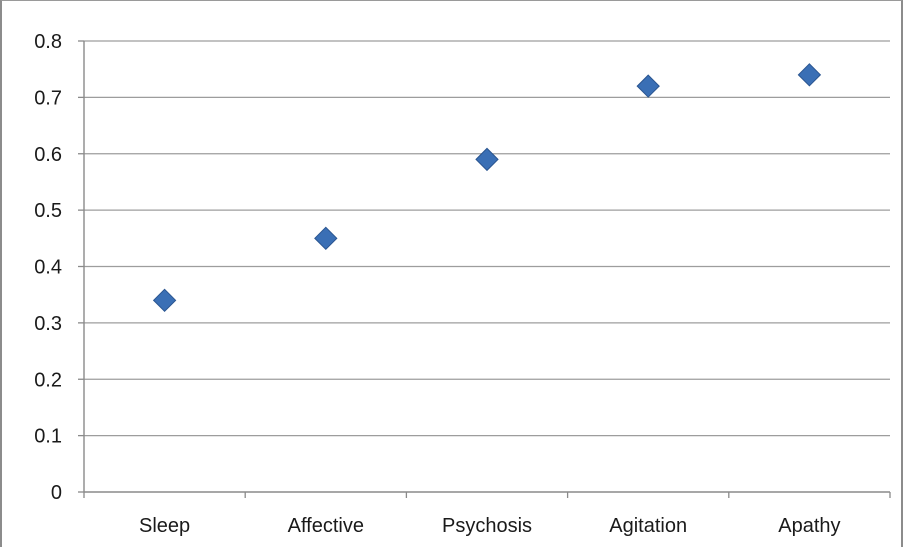  I want to click on y-tick-label: 0.1, so click(48, 437).